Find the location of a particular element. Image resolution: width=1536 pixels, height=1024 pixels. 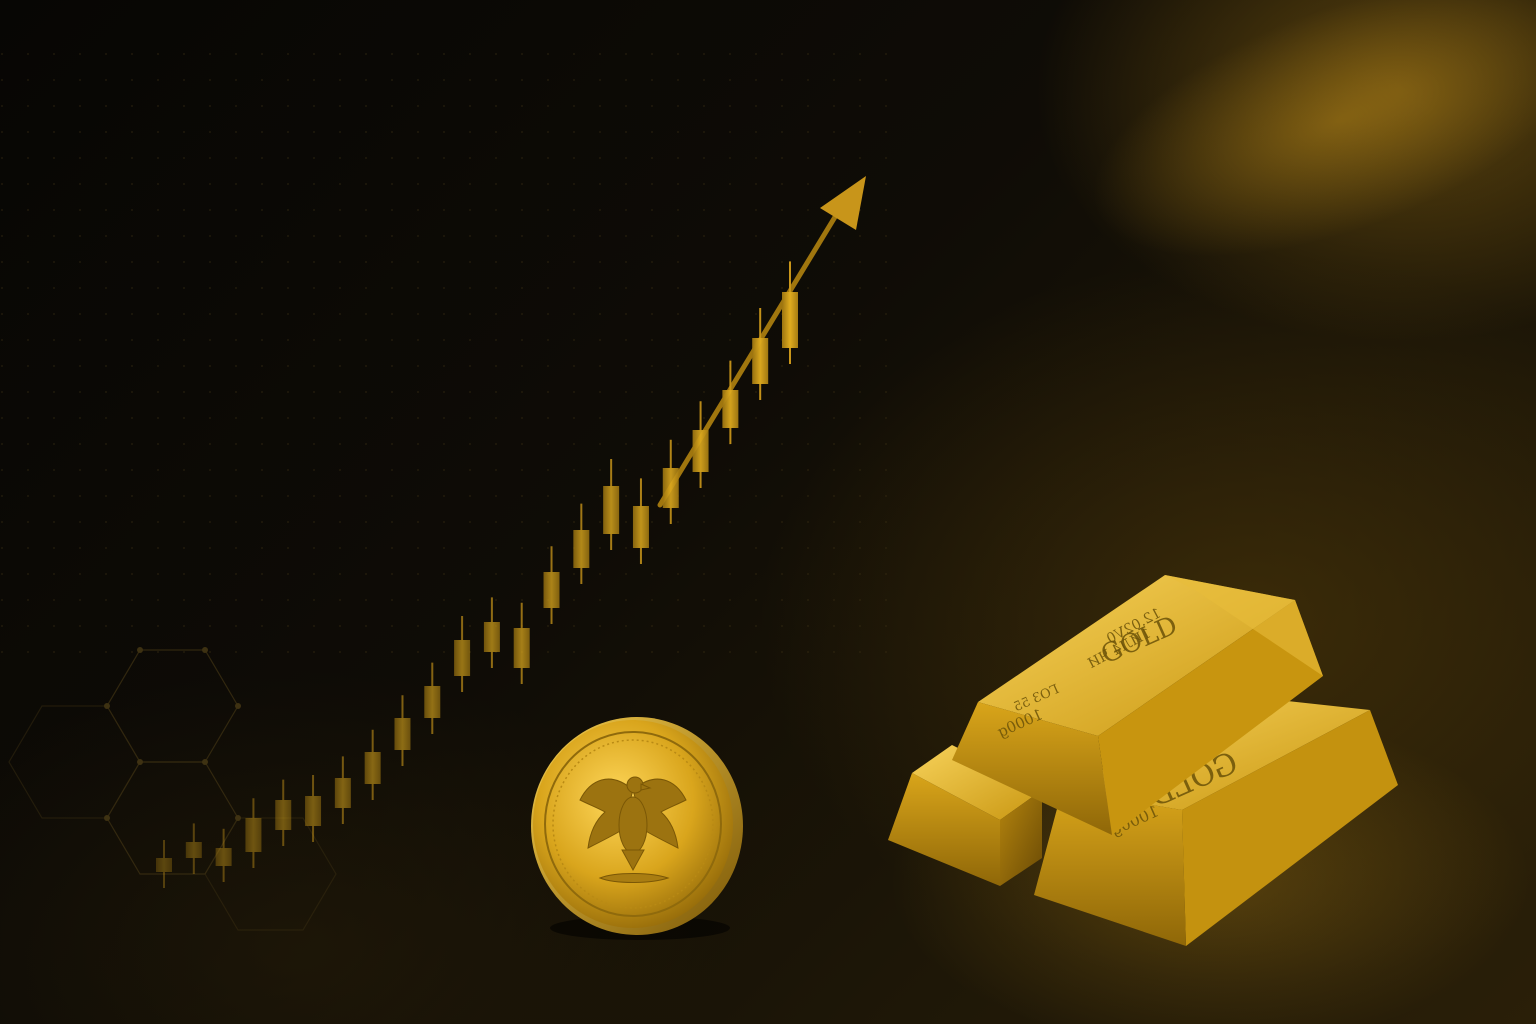

gold-coin is located at coordinates (637, 828).